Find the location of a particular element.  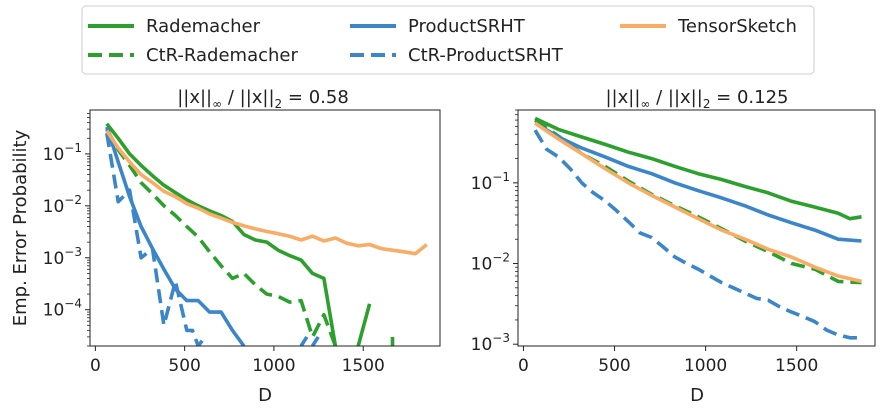

right-chart-y-tick-label-1: 10⁻² is located at coordinates (490, 263).